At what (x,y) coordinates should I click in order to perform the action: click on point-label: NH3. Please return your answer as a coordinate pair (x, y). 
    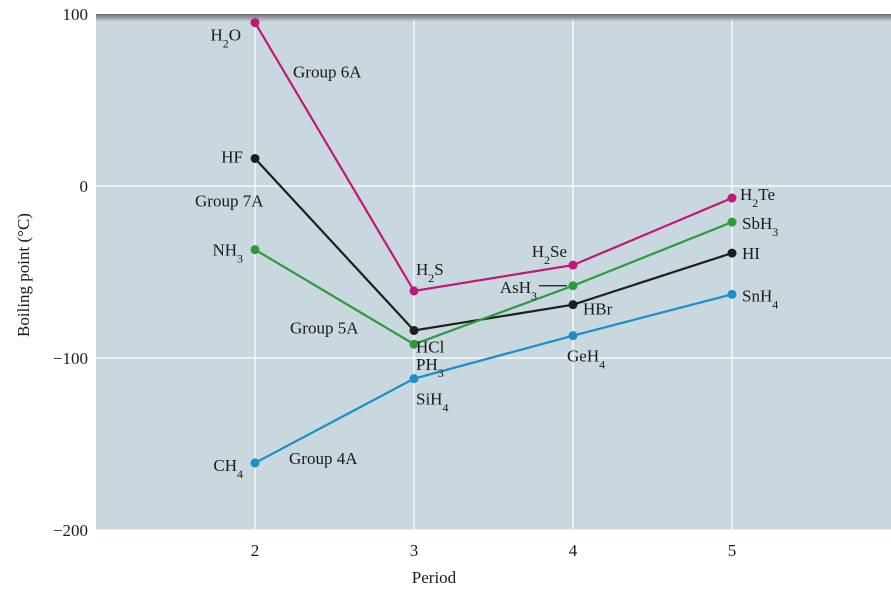
    Looking at the image, I should click on (227, 253).